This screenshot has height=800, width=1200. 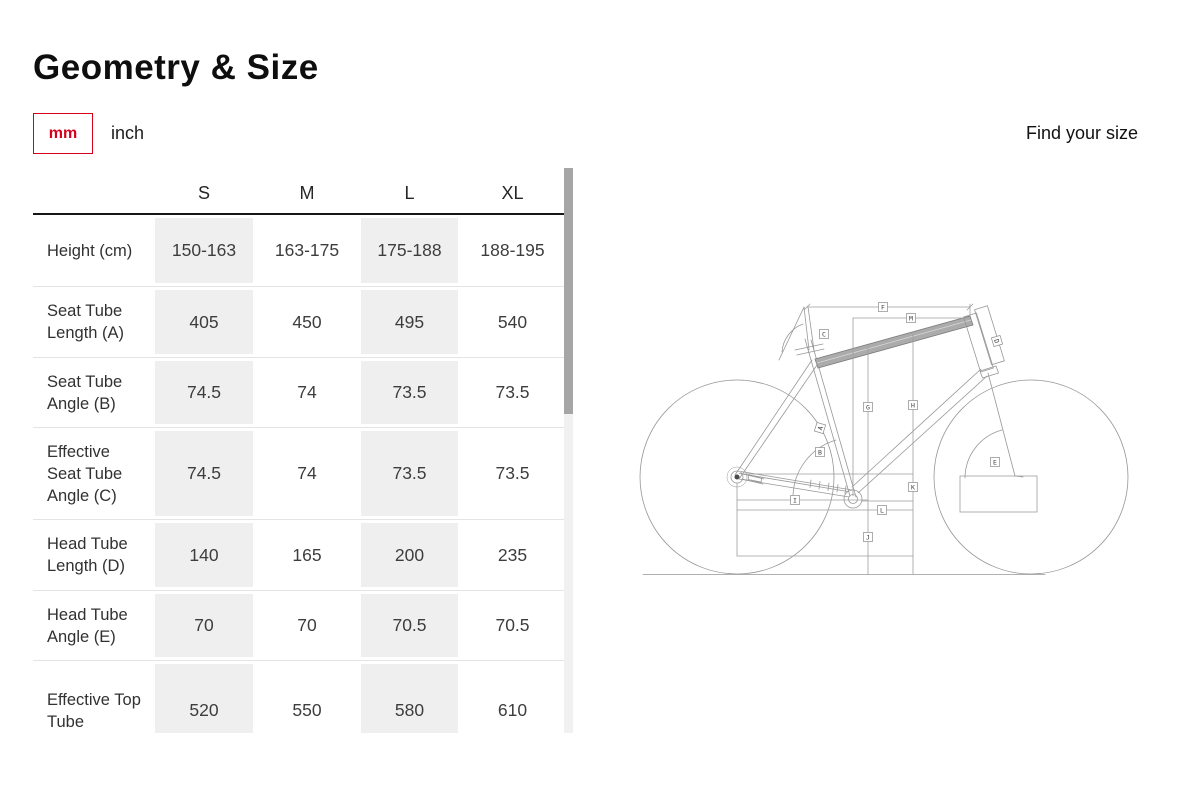 I want to click on rear-wheel, so click(x=737, y=477).